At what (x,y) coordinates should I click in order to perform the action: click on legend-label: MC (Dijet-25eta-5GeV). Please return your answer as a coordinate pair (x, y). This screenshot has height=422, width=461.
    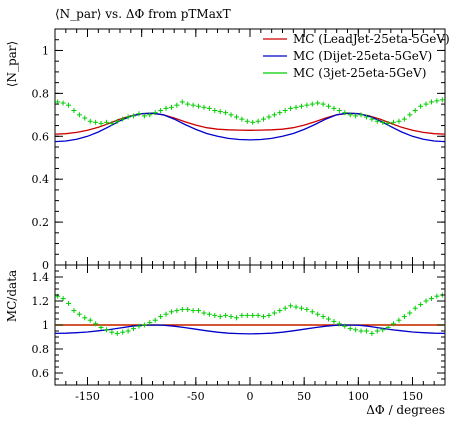
    Looking at the image, I should click on (362, 56).